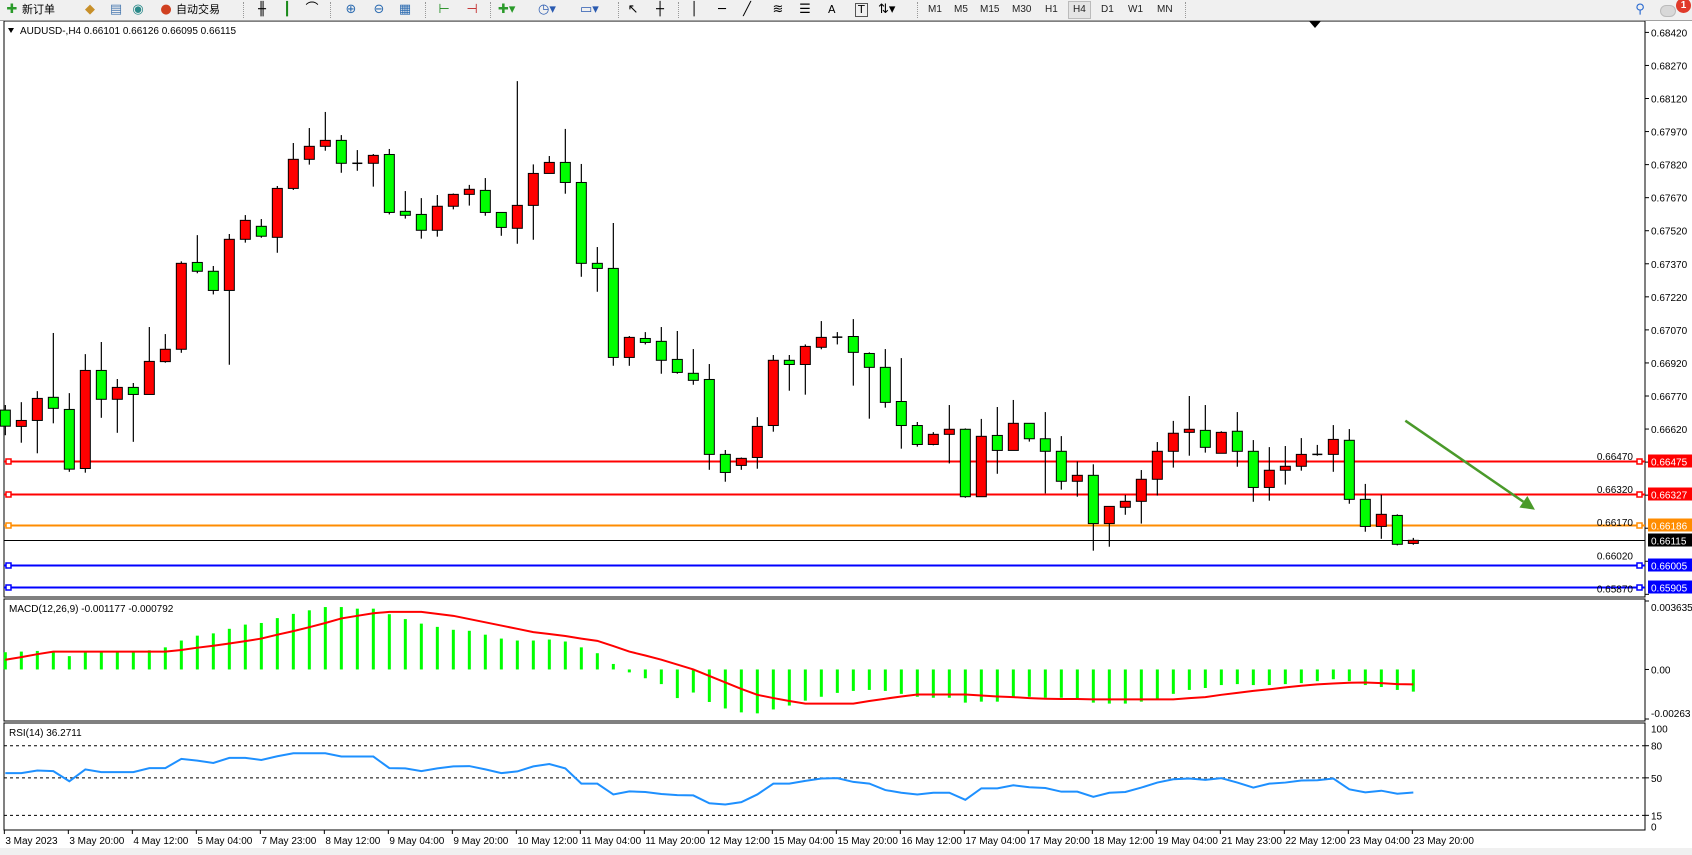 The width and height of the screenshot is (1692, 855). Describe the element at coordinates (444, 9) in the screenshot. I see `chart-shift-icon: ⊢` at that location.